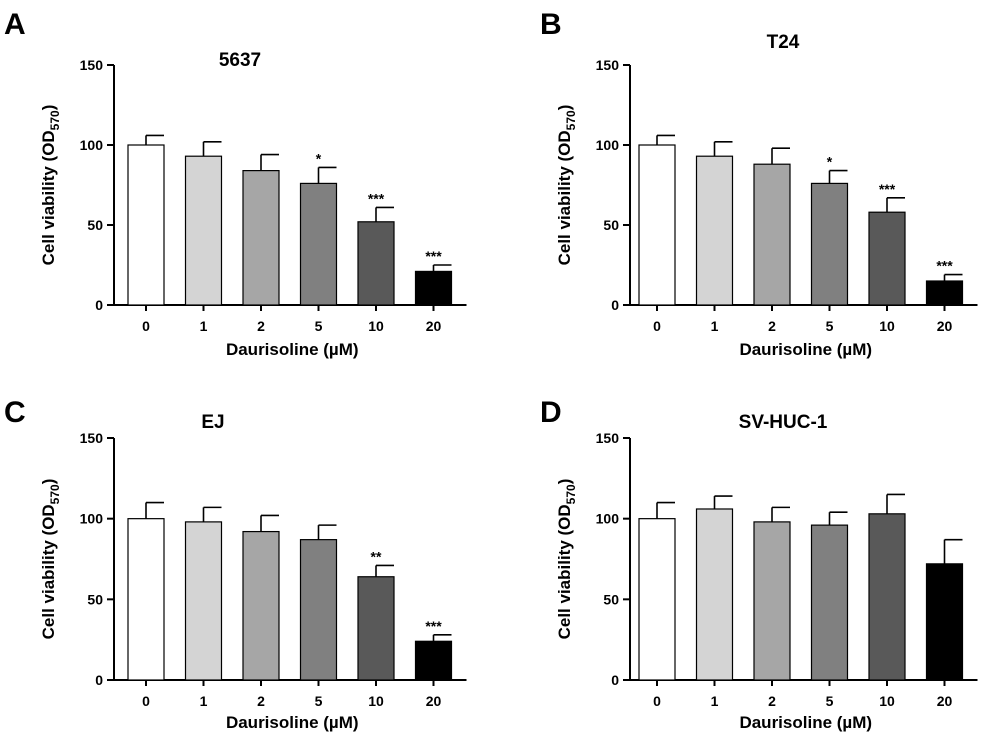 The height and width of the screenshot is (741, 1000). Describe the element at coordinates (376, 556) in the screenshot. I see `significance-label: **` at that location.